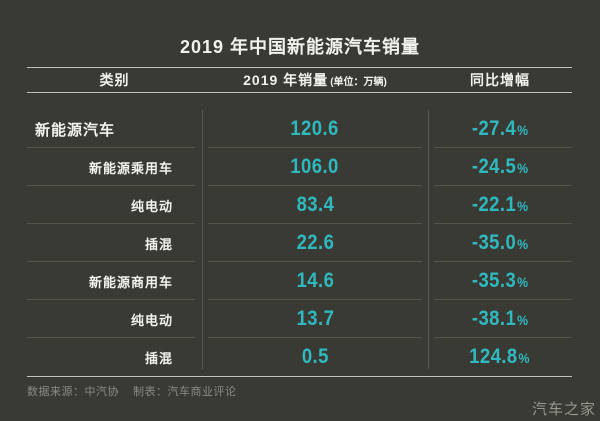 The width and height of the screenshot is (600, 421). What do you see at coordinates (315, 204) in the screenshot?
I see `row-sales-value: 83.4` at bounding box center [315, 204].